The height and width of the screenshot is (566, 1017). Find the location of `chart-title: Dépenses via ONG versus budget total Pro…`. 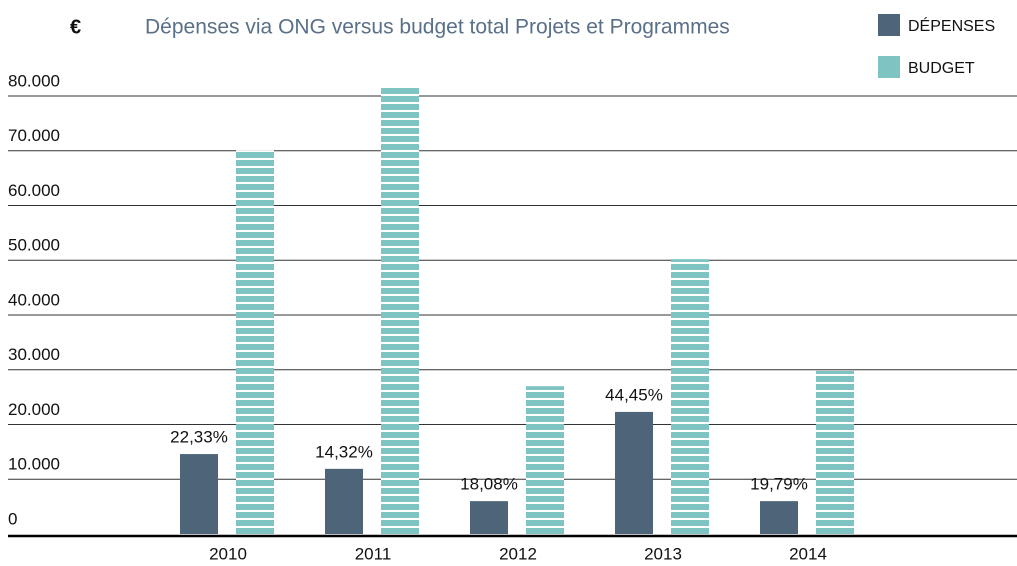

chart-title: Dépenses via ONG versus budget total Pro… is located at coordinates (437, 27).